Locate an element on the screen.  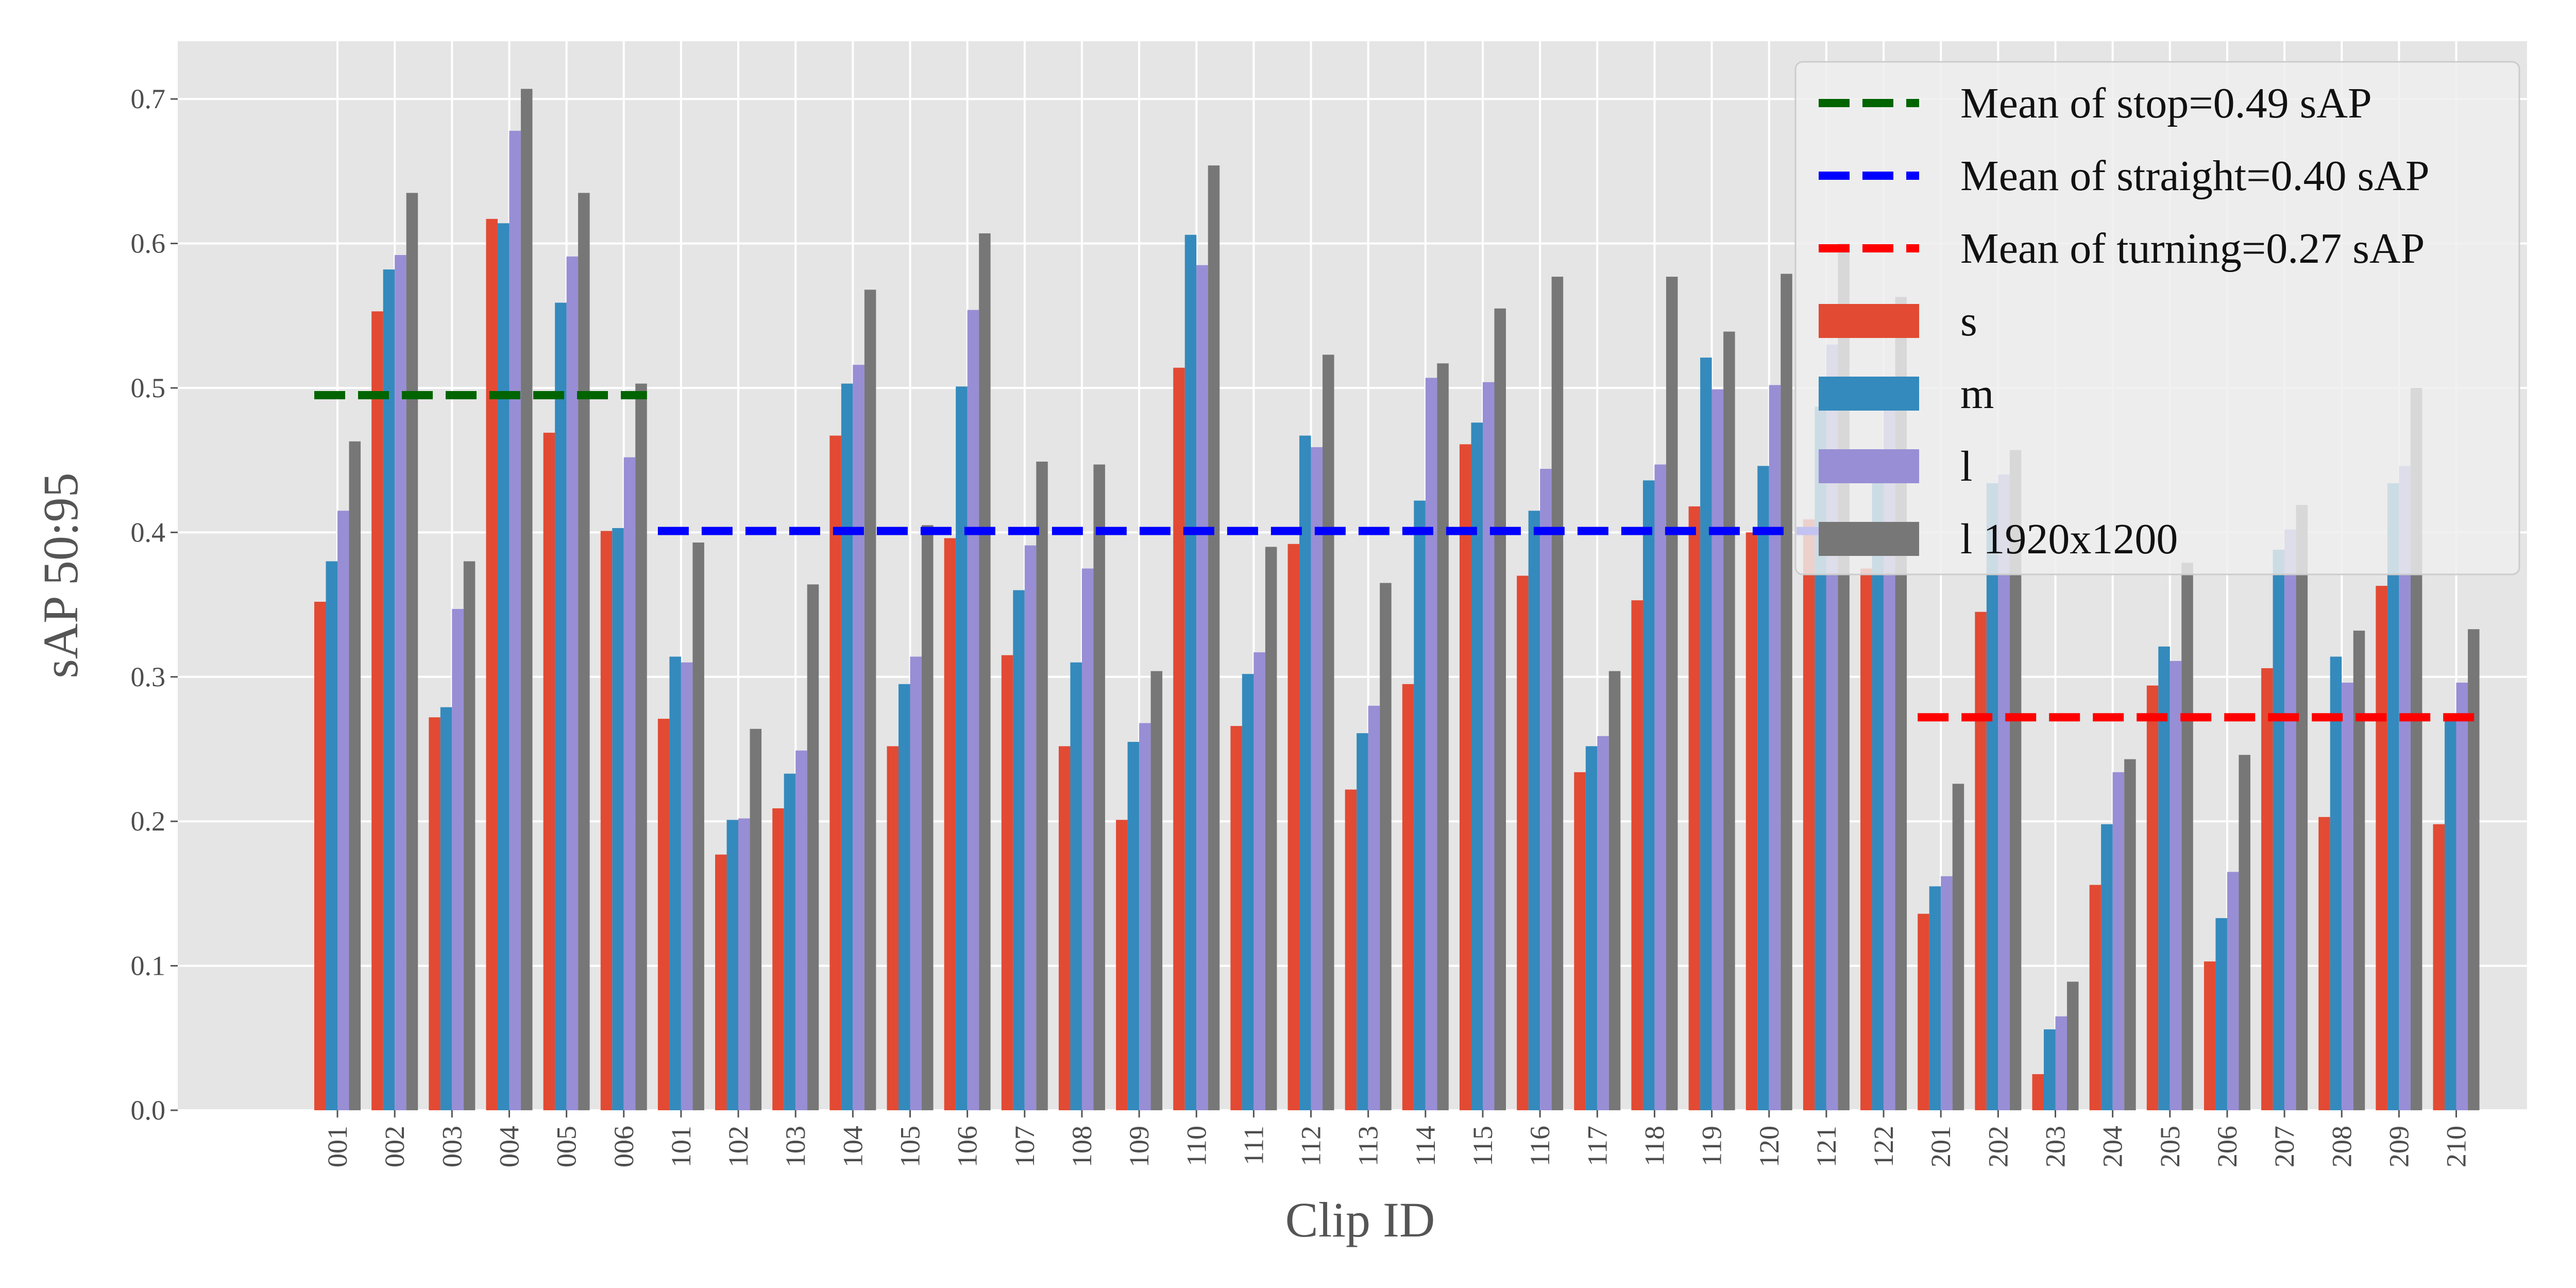
y-tick-label: 0.4 is located at coordinates (148, 532).